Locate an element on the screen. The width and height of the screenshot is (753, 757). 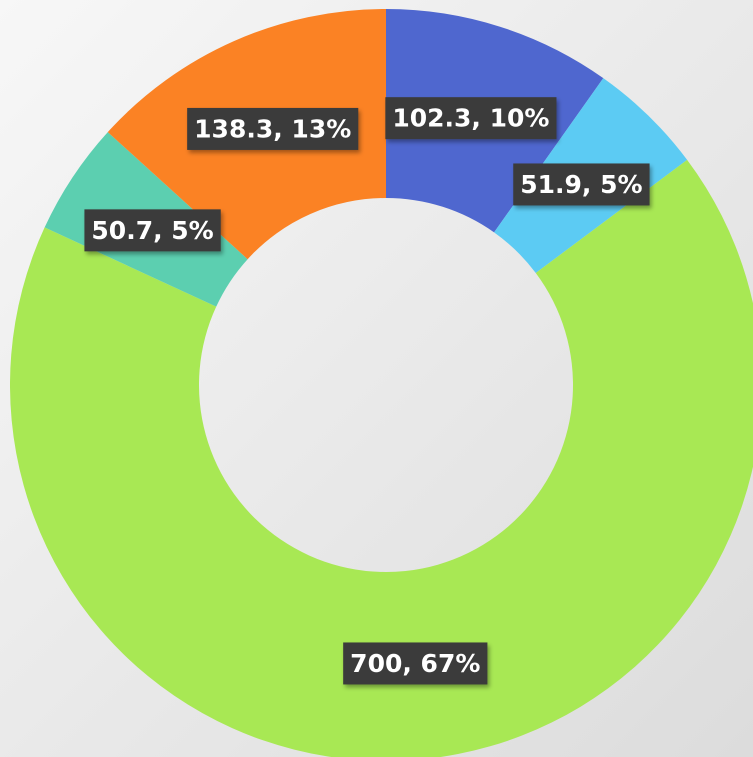
data-label: 138.3, 13% is located at coordinates (272, 128).